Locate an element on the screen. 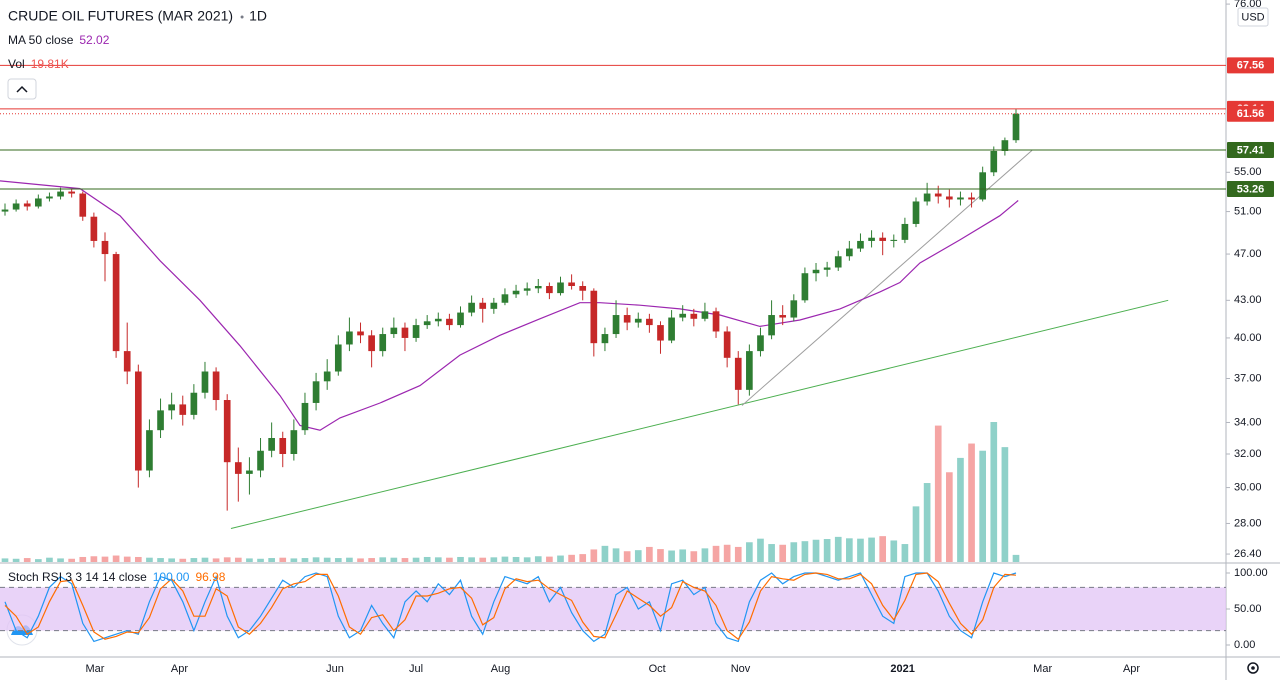  collapse-button is located at coordinates (22, 89).